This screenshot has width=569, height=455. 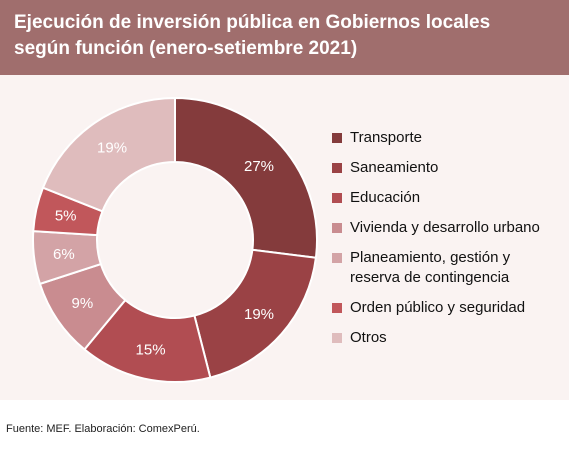 What do you see at coordinates (368, 337) in the screenshot?
I see `legend-label: Otros` at bounding box center [368, 337].